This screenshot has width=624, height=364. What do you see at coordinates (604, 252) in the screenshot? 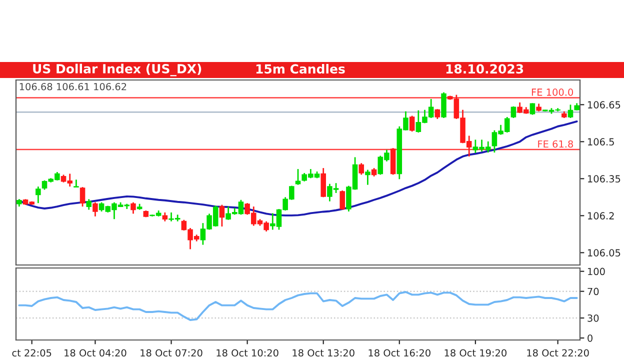
I see `y-tick-label: 106.05` at bounding box center [604, 252].